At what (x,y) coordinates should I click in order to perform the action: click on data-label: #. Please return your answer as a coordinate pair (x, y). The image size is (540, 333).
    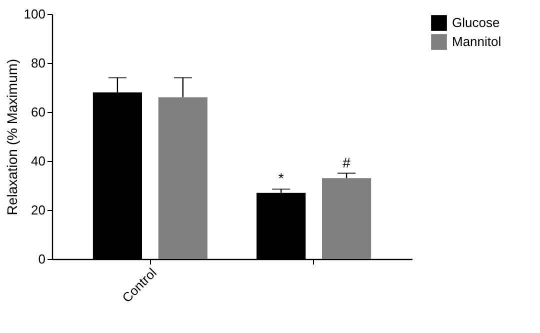
    Looking at the image, I should click on (346, 162).